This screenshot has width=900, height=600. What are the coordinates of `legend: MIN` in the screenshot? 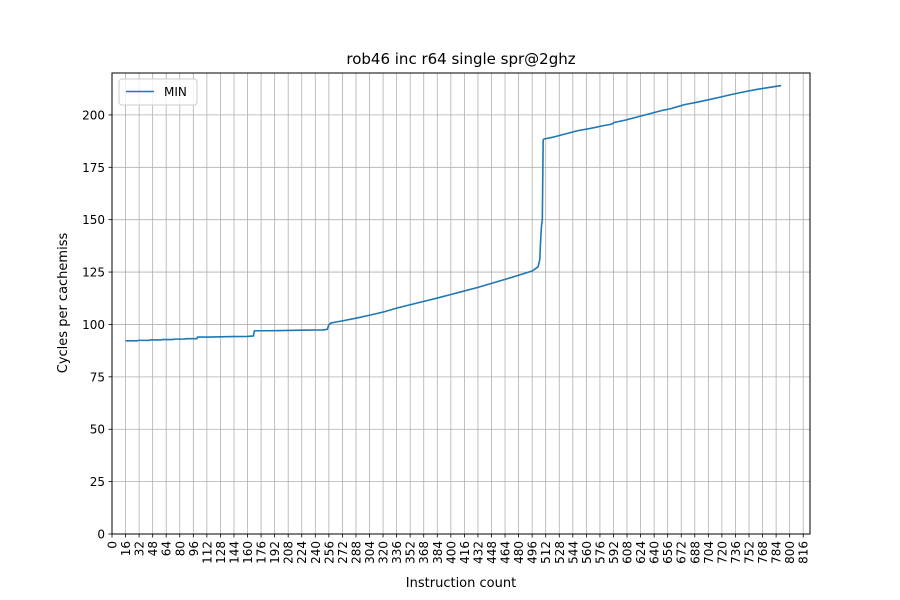 It's located at (158, 92).